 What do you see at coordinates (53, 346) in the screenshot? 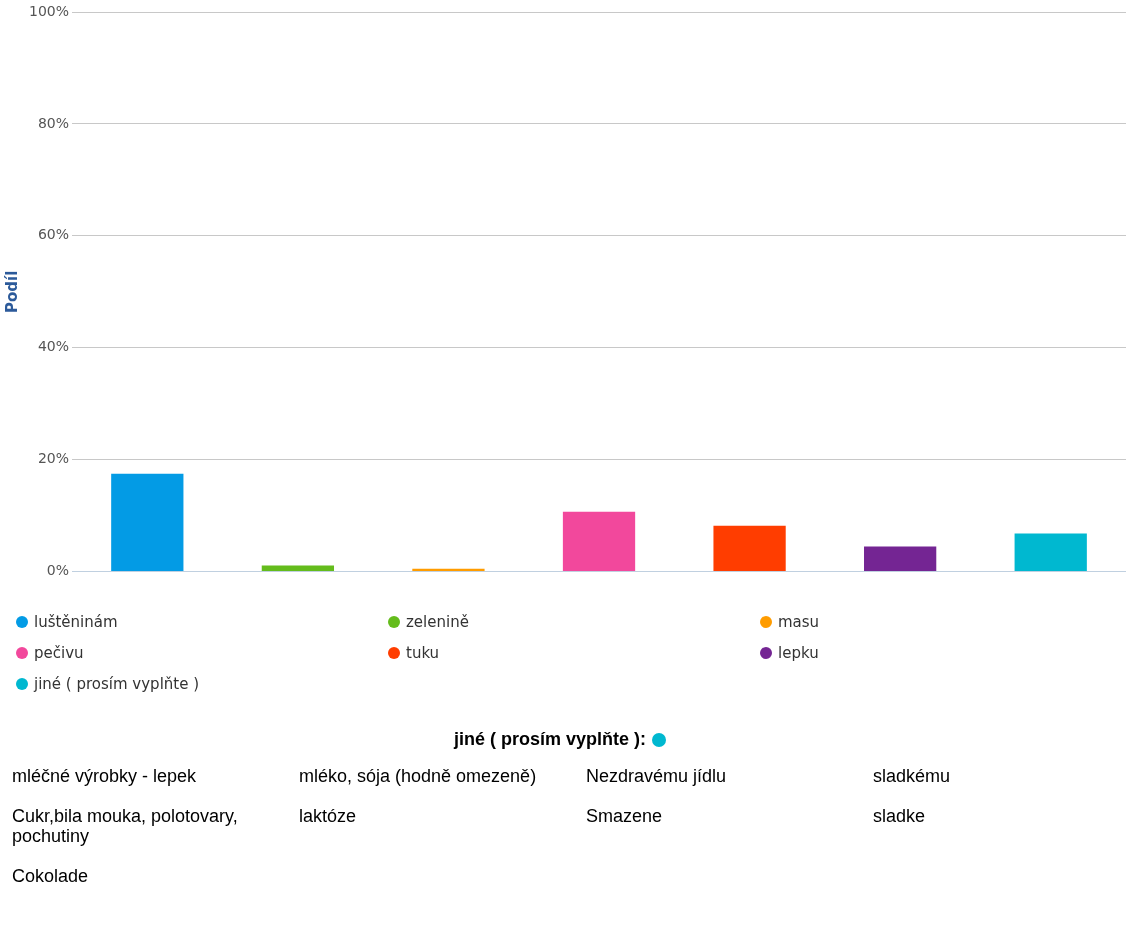
I see `y-tick-label: 40%` at bounding box center [53, 346].